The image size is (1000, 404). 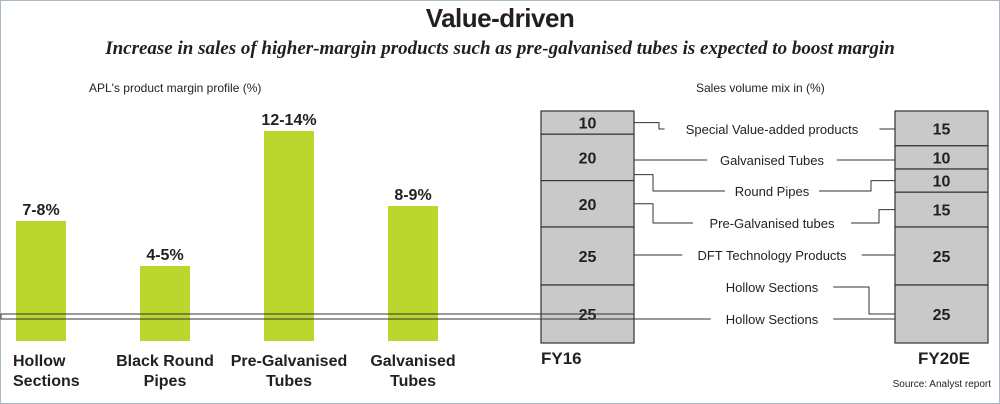 I want to click on page-title: Value-driven, so click(x=500, y=18).